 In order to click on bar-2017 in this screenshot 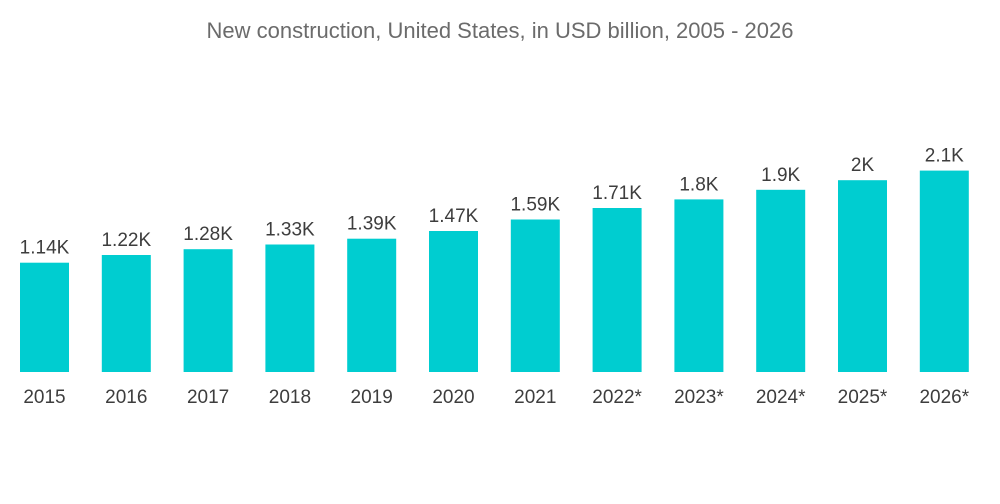, I will do `click(208, 310)`.